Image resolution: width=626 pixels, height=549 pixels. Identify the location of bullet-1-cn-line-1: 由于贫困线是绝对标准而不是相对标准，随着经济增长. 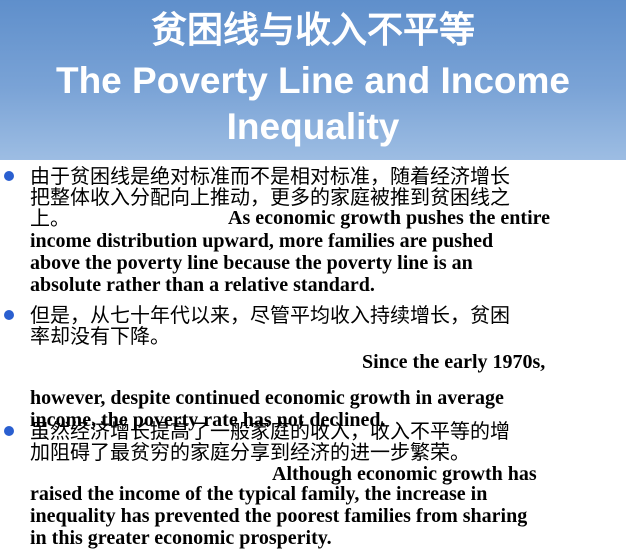
(270, 176).